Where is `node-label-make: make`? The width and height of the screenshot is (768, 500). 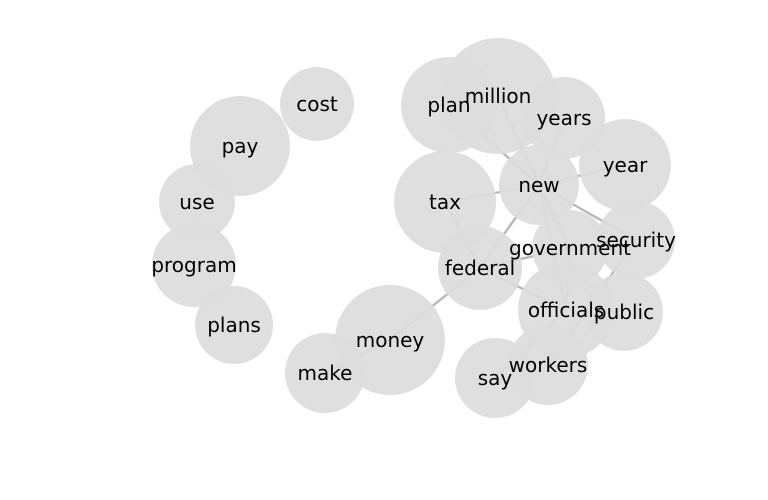
node-label-make: make is located at coordinates (325, 373).